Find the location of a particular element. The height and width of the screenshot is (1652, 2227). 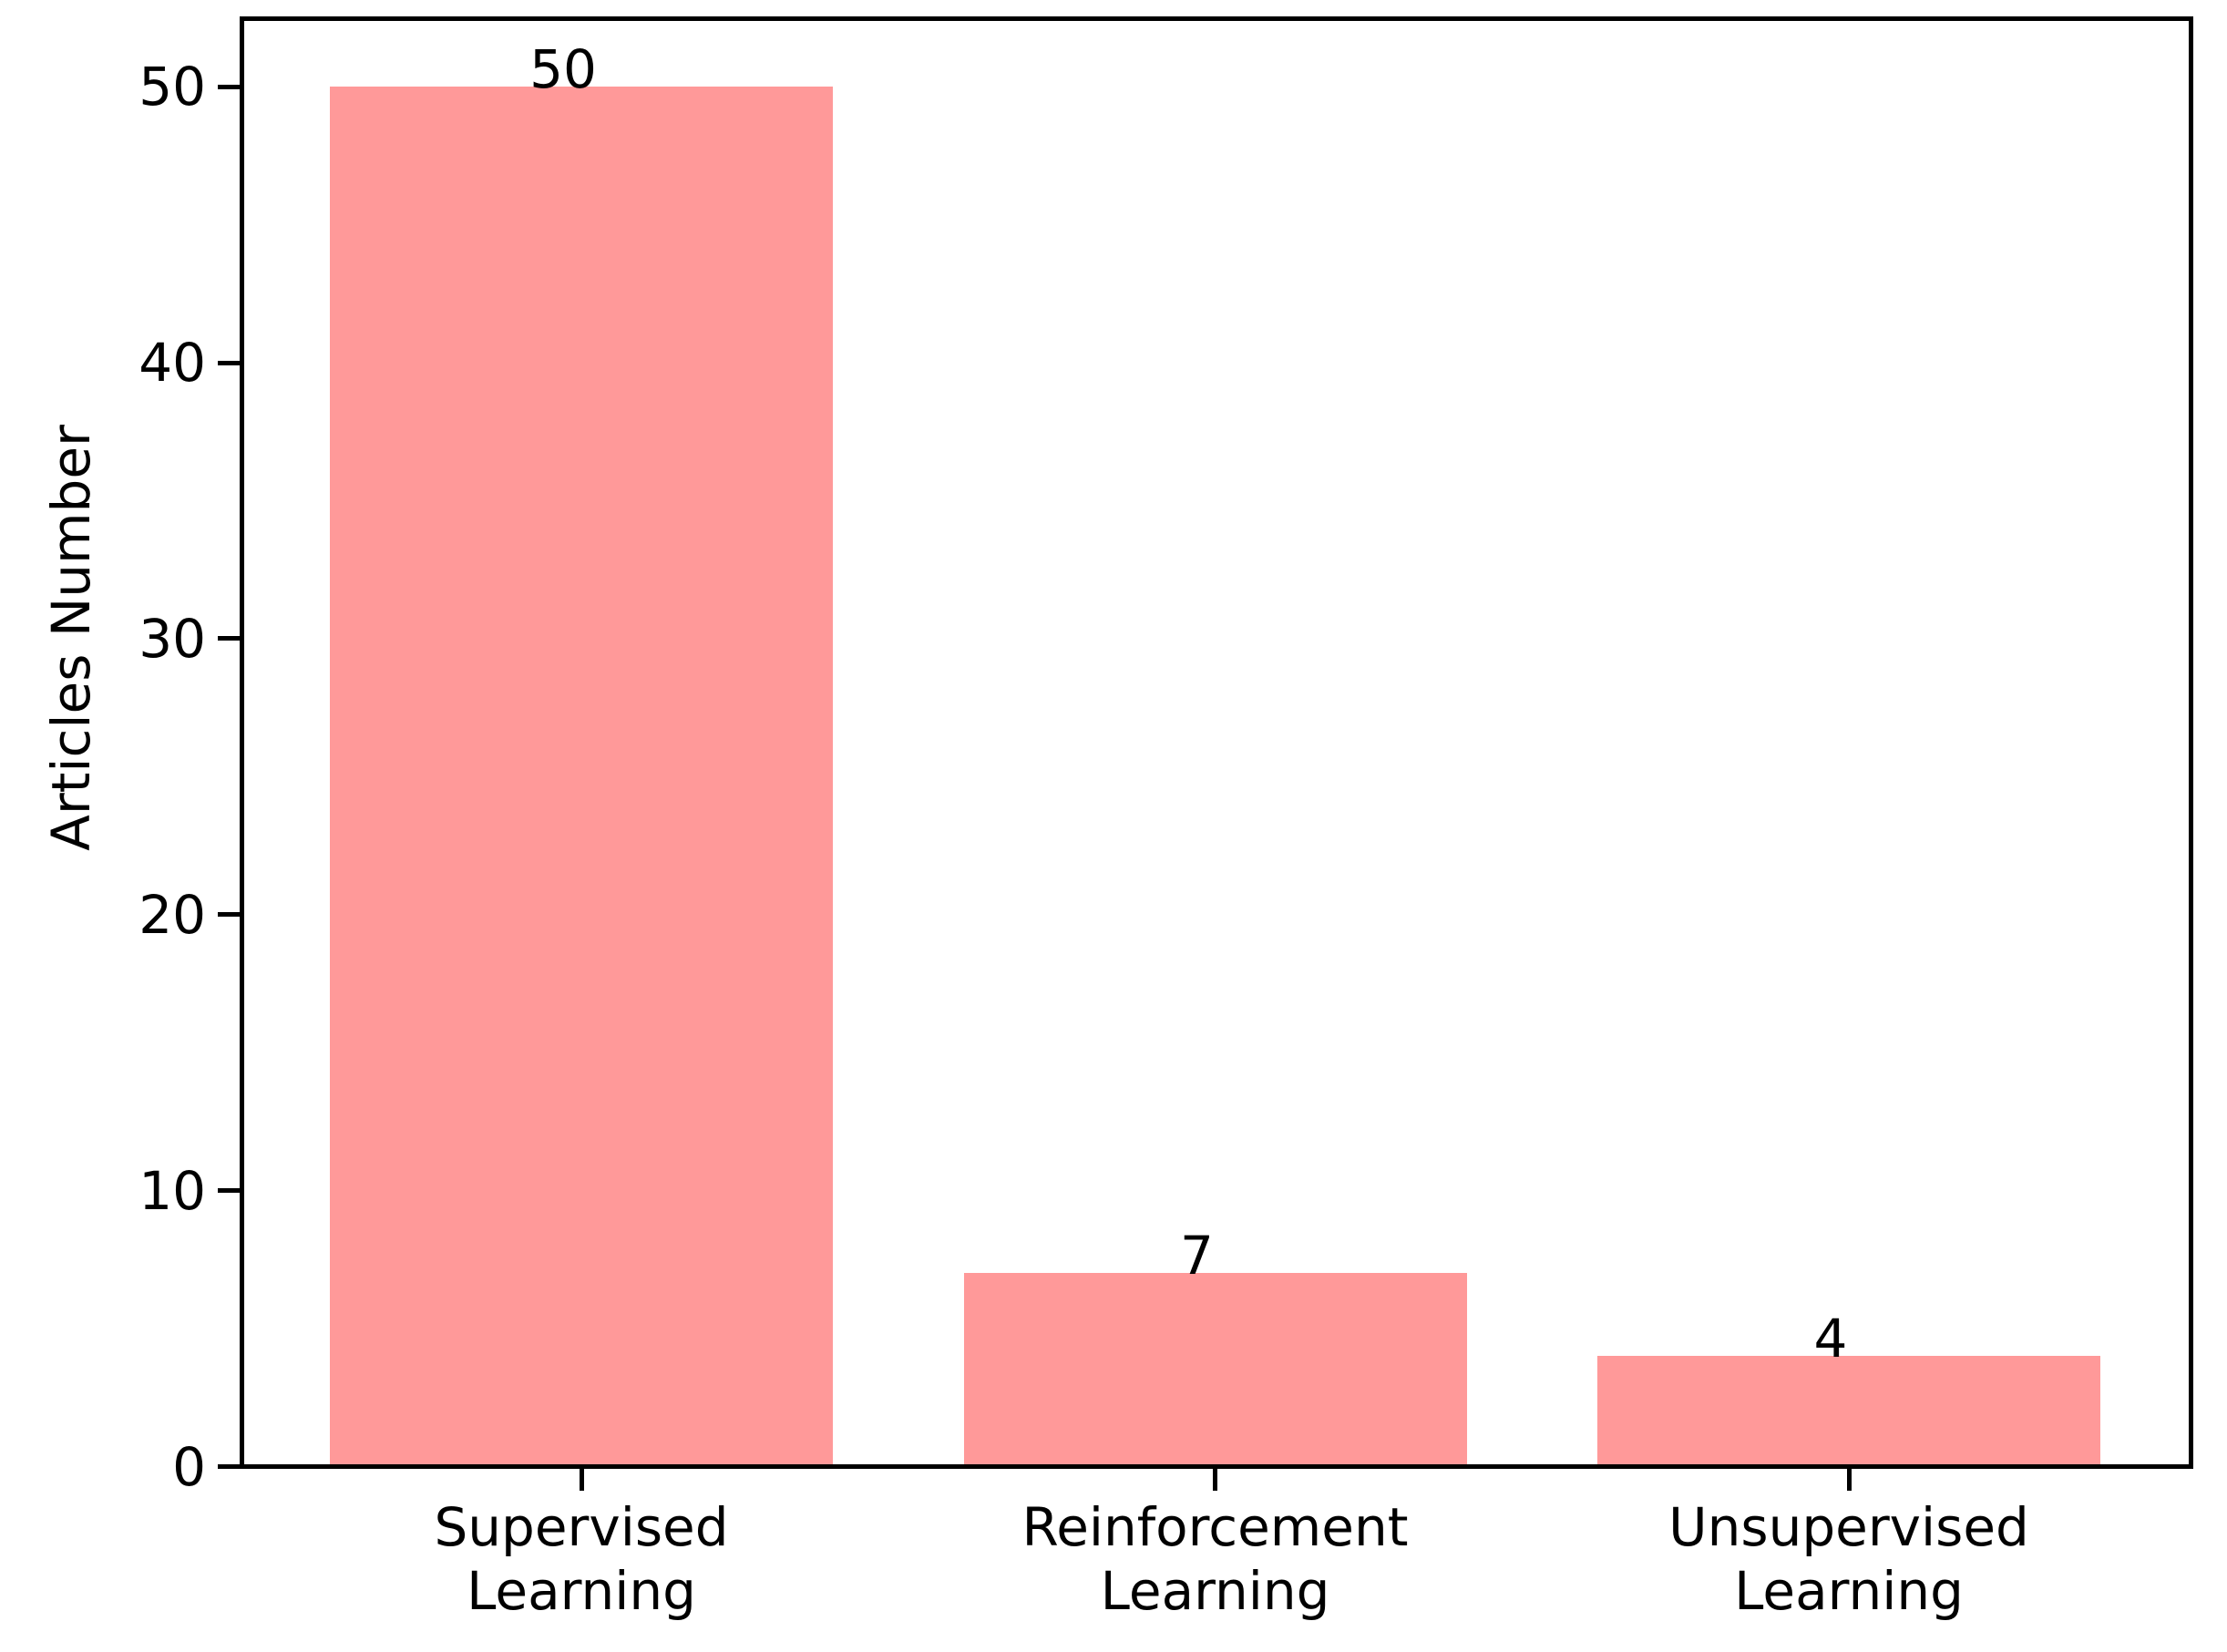

y-tick-label-50: 50 is located at coordinates (172, 87).